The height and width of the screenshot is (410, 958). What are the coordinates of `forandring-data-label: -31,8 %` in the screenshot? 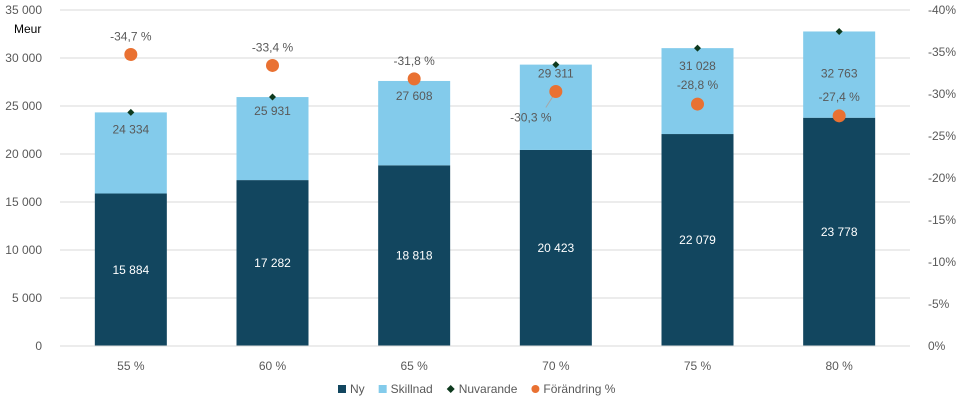 It's located at (414, 61).